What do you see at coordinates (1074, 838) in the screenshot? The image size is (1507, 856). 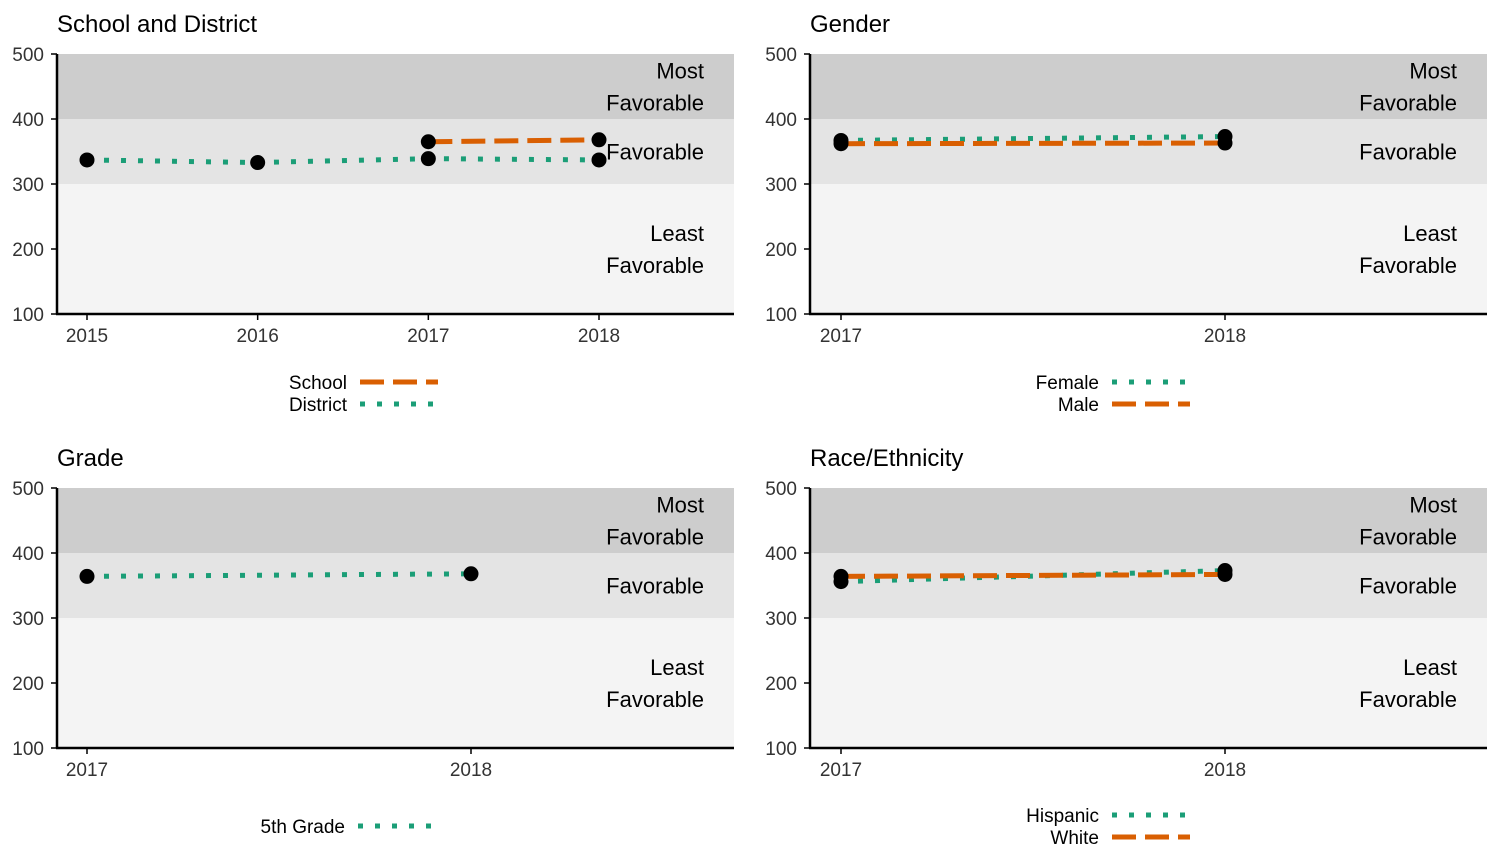 I see `legend-label-white: White` at bounding box center [1074, 838].